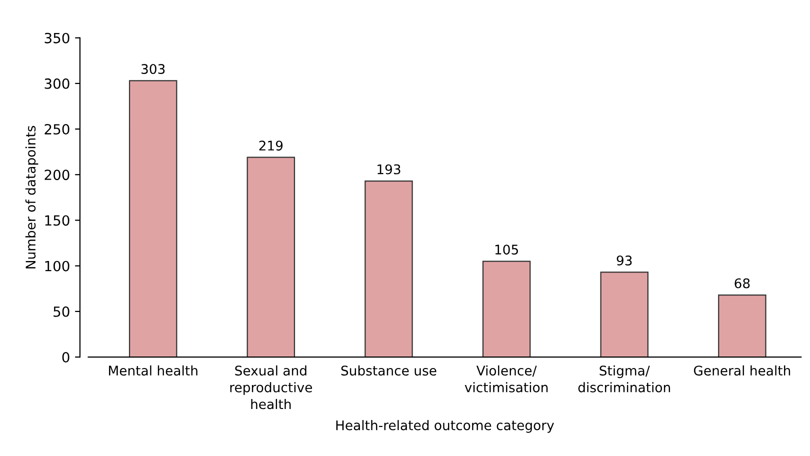 This screenshot has height=456, width=810. Describe the element at coordinates (62, 311) in the screenshot. I see `y-tick-label: 50` at that location.